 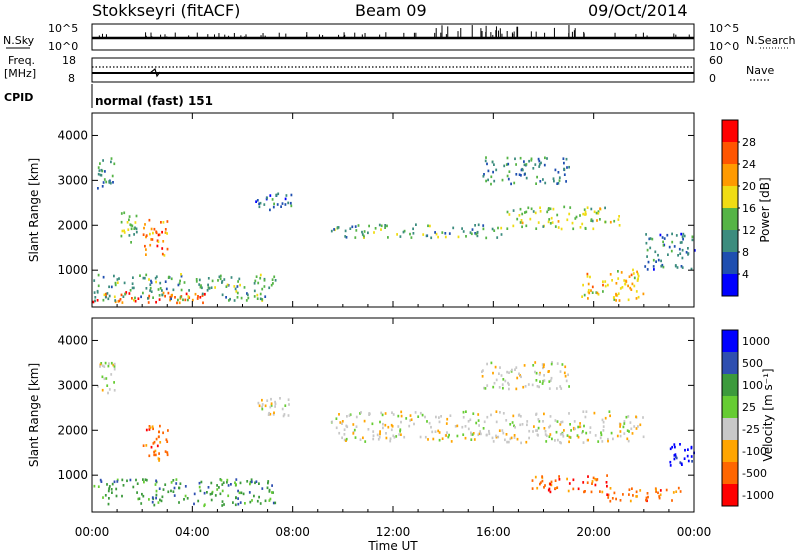 I want to click on colorbar-tick-label: 20, so click(x=749, y=186).